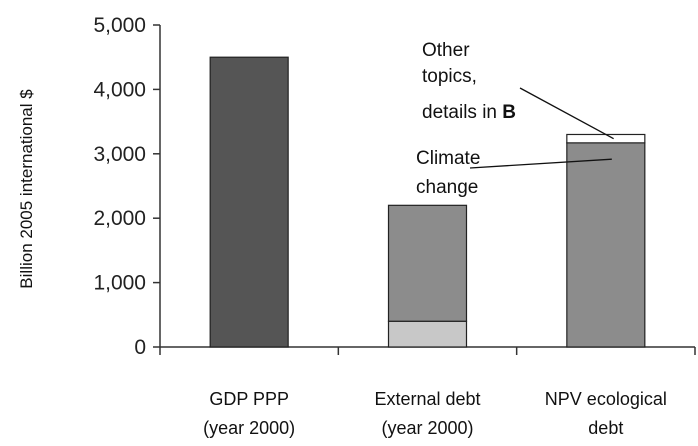 The width and height of the screenshot is (698, 446). What do you see at coordinates (140, 347) in the screenshot?
I see `y-tick-label: 0` at bounding box center [140, 347].